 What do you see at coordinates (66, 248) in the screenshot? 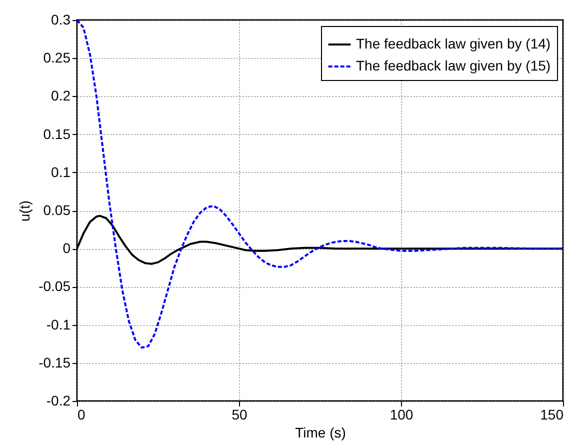
I see `y-tick-label: 0` at bounding box center [66, 248].